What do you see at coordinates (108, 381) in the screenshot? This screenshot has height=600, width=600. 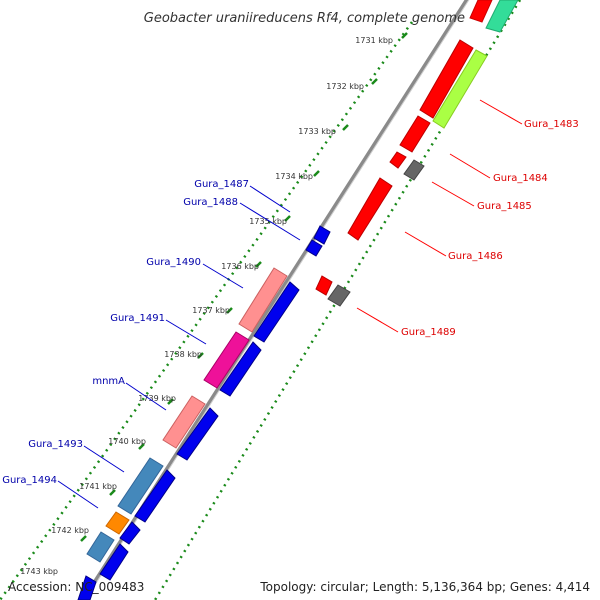 I see `gene-label: mnmA` at bounding box center [108, 381].